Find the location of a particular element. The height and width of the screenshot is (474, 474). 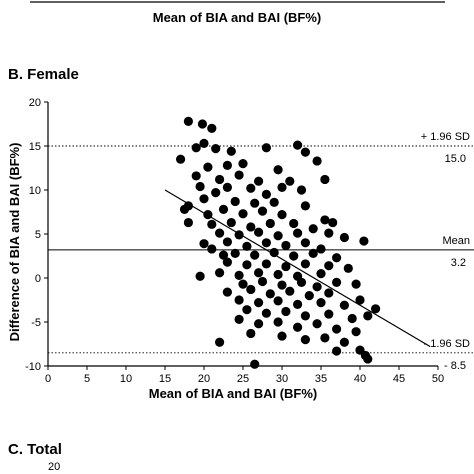

x-tick-label: 40 is located at coordinates (360, 379).